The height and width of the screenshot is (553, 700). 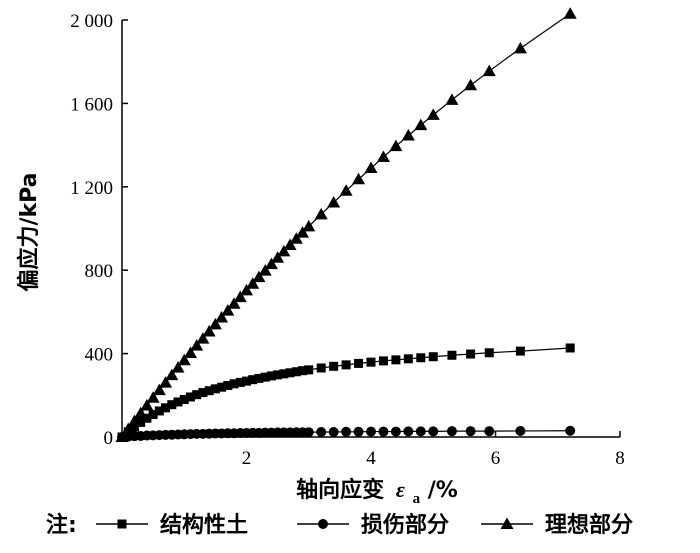 I want to click on x-axis-title: 轴向应变 ε a /%, so click(x=377, y=493).